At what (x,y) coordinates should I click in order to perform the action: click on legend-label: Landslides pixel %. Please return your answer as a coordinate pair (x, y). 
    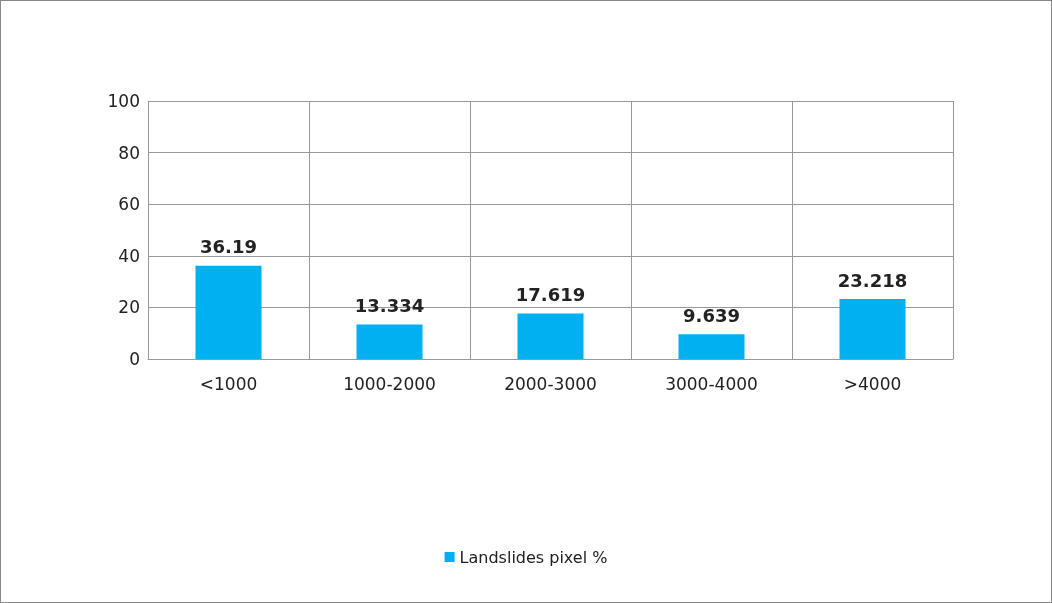
    Looking at the image, I should click on (533, 557).